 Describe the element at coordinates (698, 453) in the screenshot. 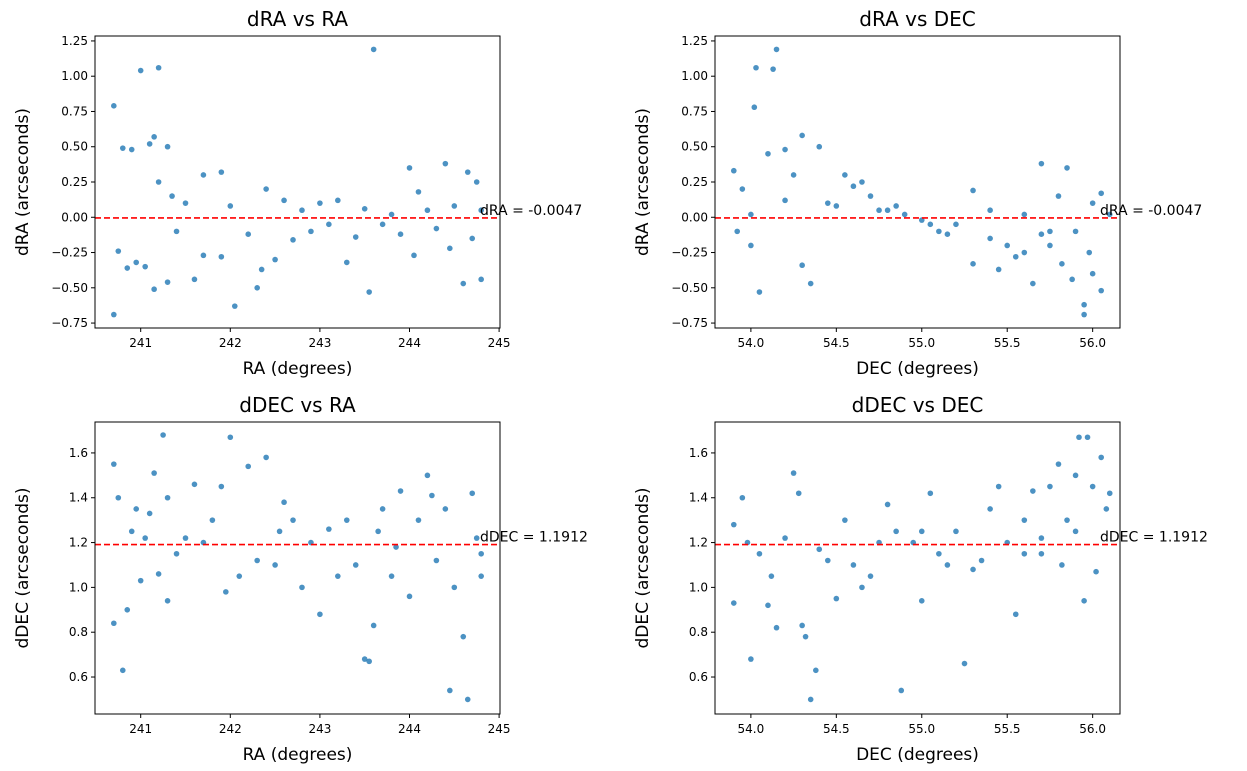

I see `y-tick-label: 1.6` at that location.